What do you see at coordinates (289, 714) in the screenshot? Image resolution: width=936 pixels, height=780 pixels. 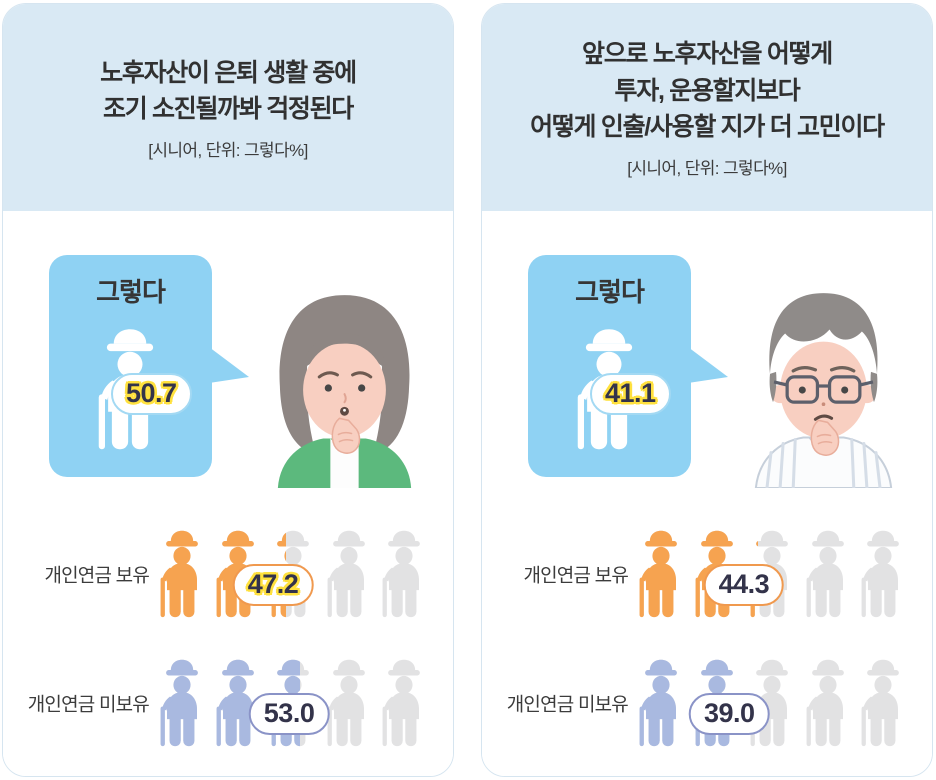 I see `value-badge: 53.0` at bounding box center [289, 714].